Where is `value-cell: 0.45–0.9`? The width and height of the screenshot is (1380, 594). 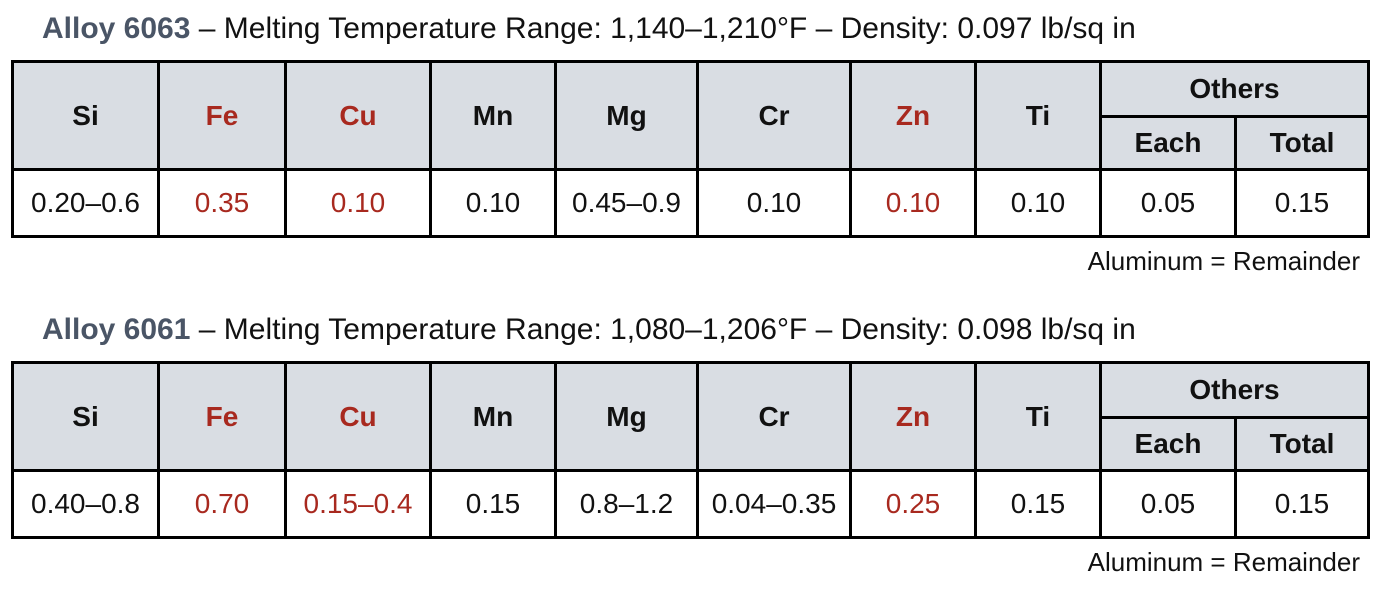 value-cell: 0.45–0.9 is located at coordinates (626, 203).